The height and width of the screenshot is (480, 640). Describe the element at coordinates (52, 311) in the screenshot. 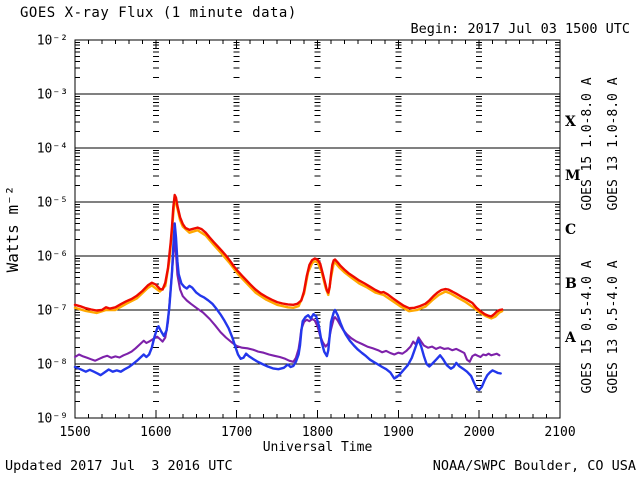

I see `y-tick-label: 10⁻⁷` at that location.